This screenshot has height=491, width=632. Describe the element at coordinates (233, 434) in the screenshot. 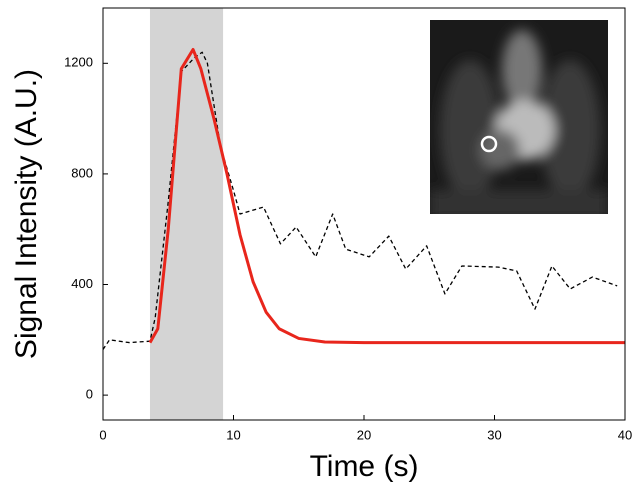

I see `x-tick-label: 10` at that location.